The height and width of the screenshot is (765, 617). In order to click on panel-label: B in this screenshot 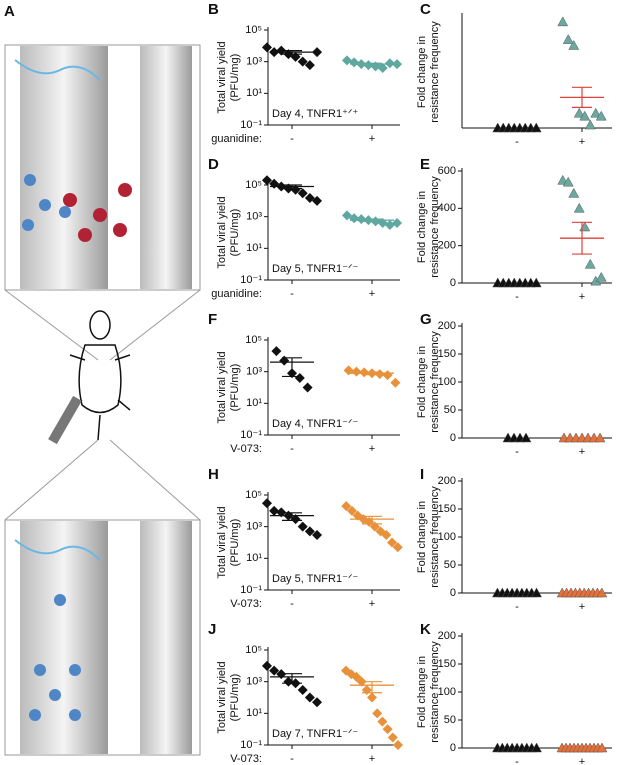, I will do `click(213, 9)`.